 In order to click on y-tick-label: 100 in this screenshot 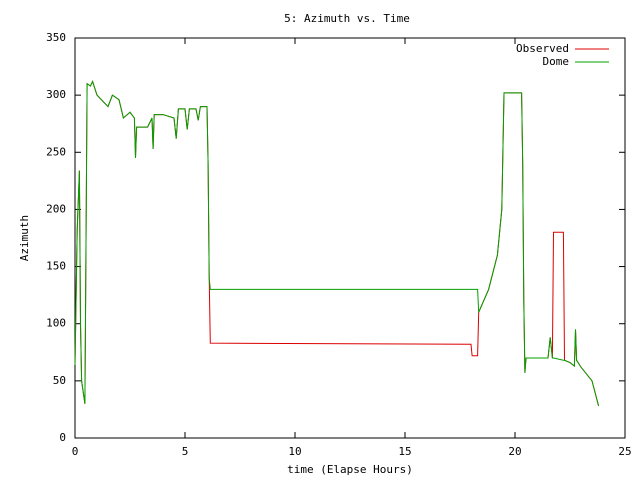, I will do `click(56, 323)`.